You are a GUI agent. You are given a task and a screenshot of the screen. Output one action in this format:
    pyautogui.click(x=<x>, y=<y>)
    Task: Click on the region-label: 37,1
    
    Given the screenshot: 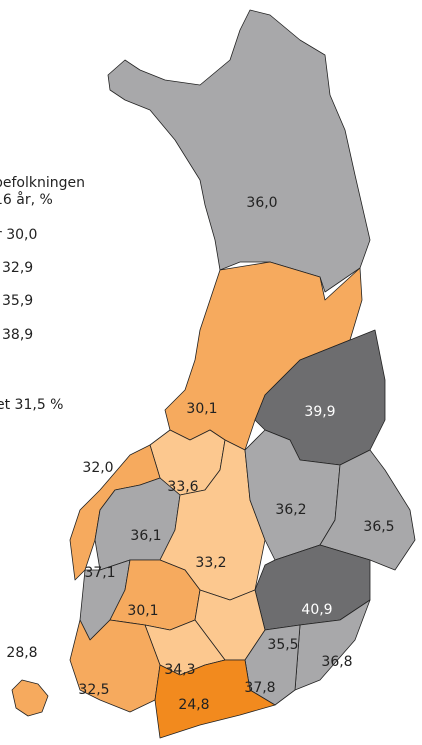 What is the action you would take?
    pyautogui.click(x=99, y=573)
    